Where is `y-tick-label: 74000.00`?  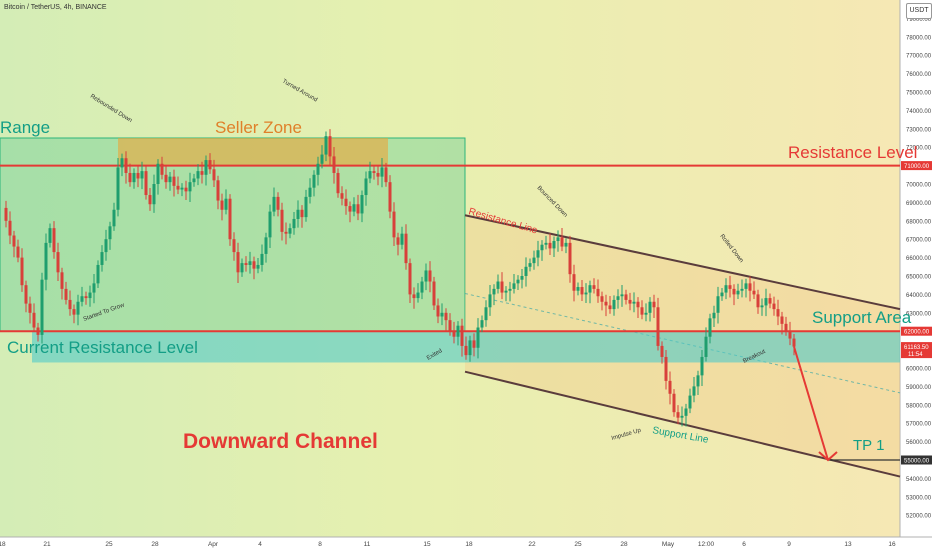 y-tick-label: 74000.00 is located at coordinates (919, 112).